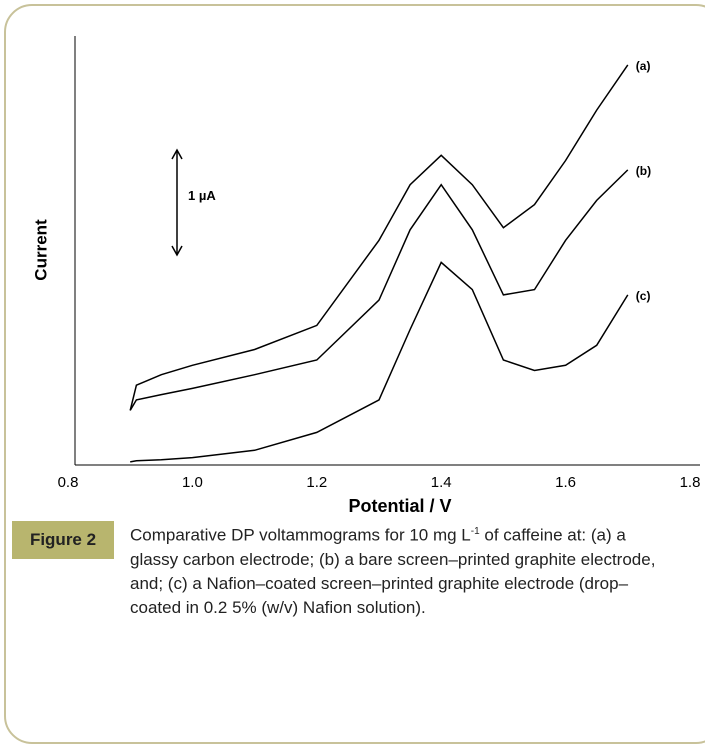  Describe the element at coordinates (63, 540) in the screenshot. I see `figure-label: Figure 2` at that location.